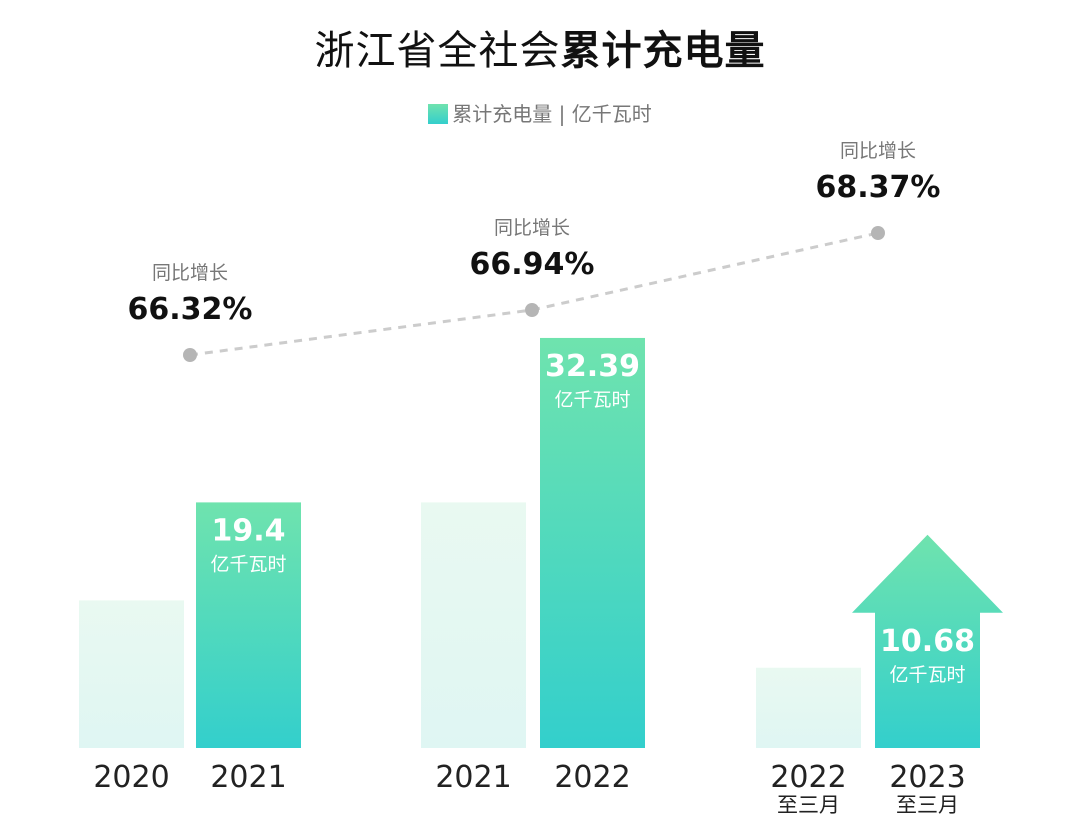 This screenshot has width=1080, height=830. What do you see at coordinates (248, 625) in the screenshot?
I see `bar-current-2021` at bounding box center [248, 625].